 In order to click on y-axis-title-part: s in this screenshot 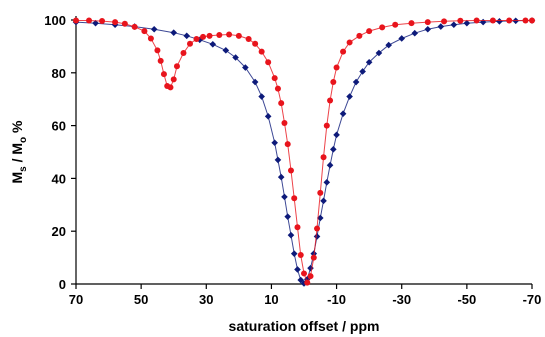, I will do `click(23, 169)`.